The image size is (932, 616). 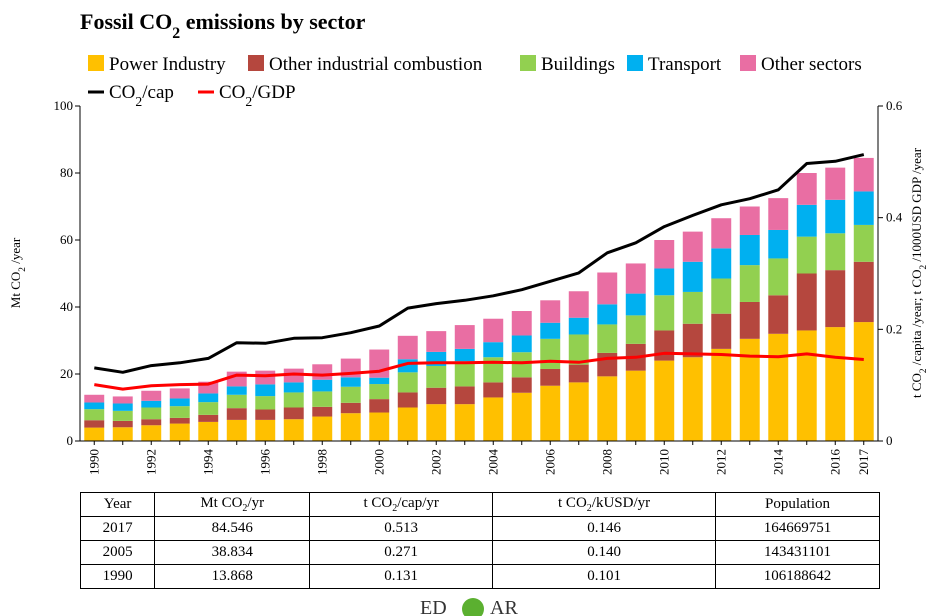 What do you see at coordinates (232, 504) in the screenshot?
I see `header-mt-co2: Mt CO2/yr` at bounding box center [232, 504].